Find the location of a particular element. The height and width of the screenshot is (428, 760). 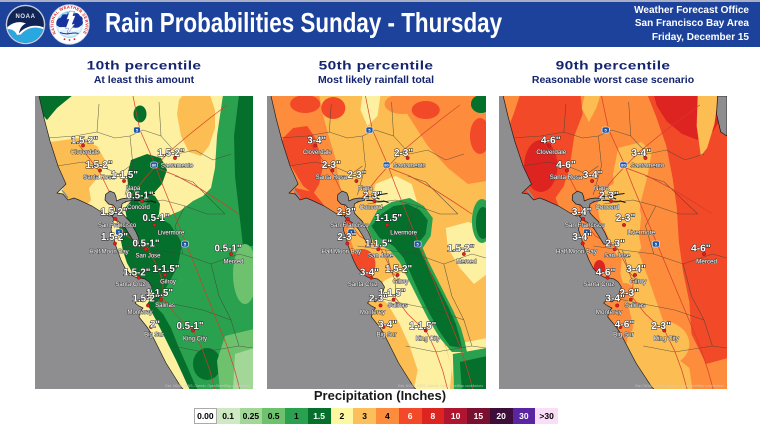

svg-text: 2" is located at coordinates (155, 324).